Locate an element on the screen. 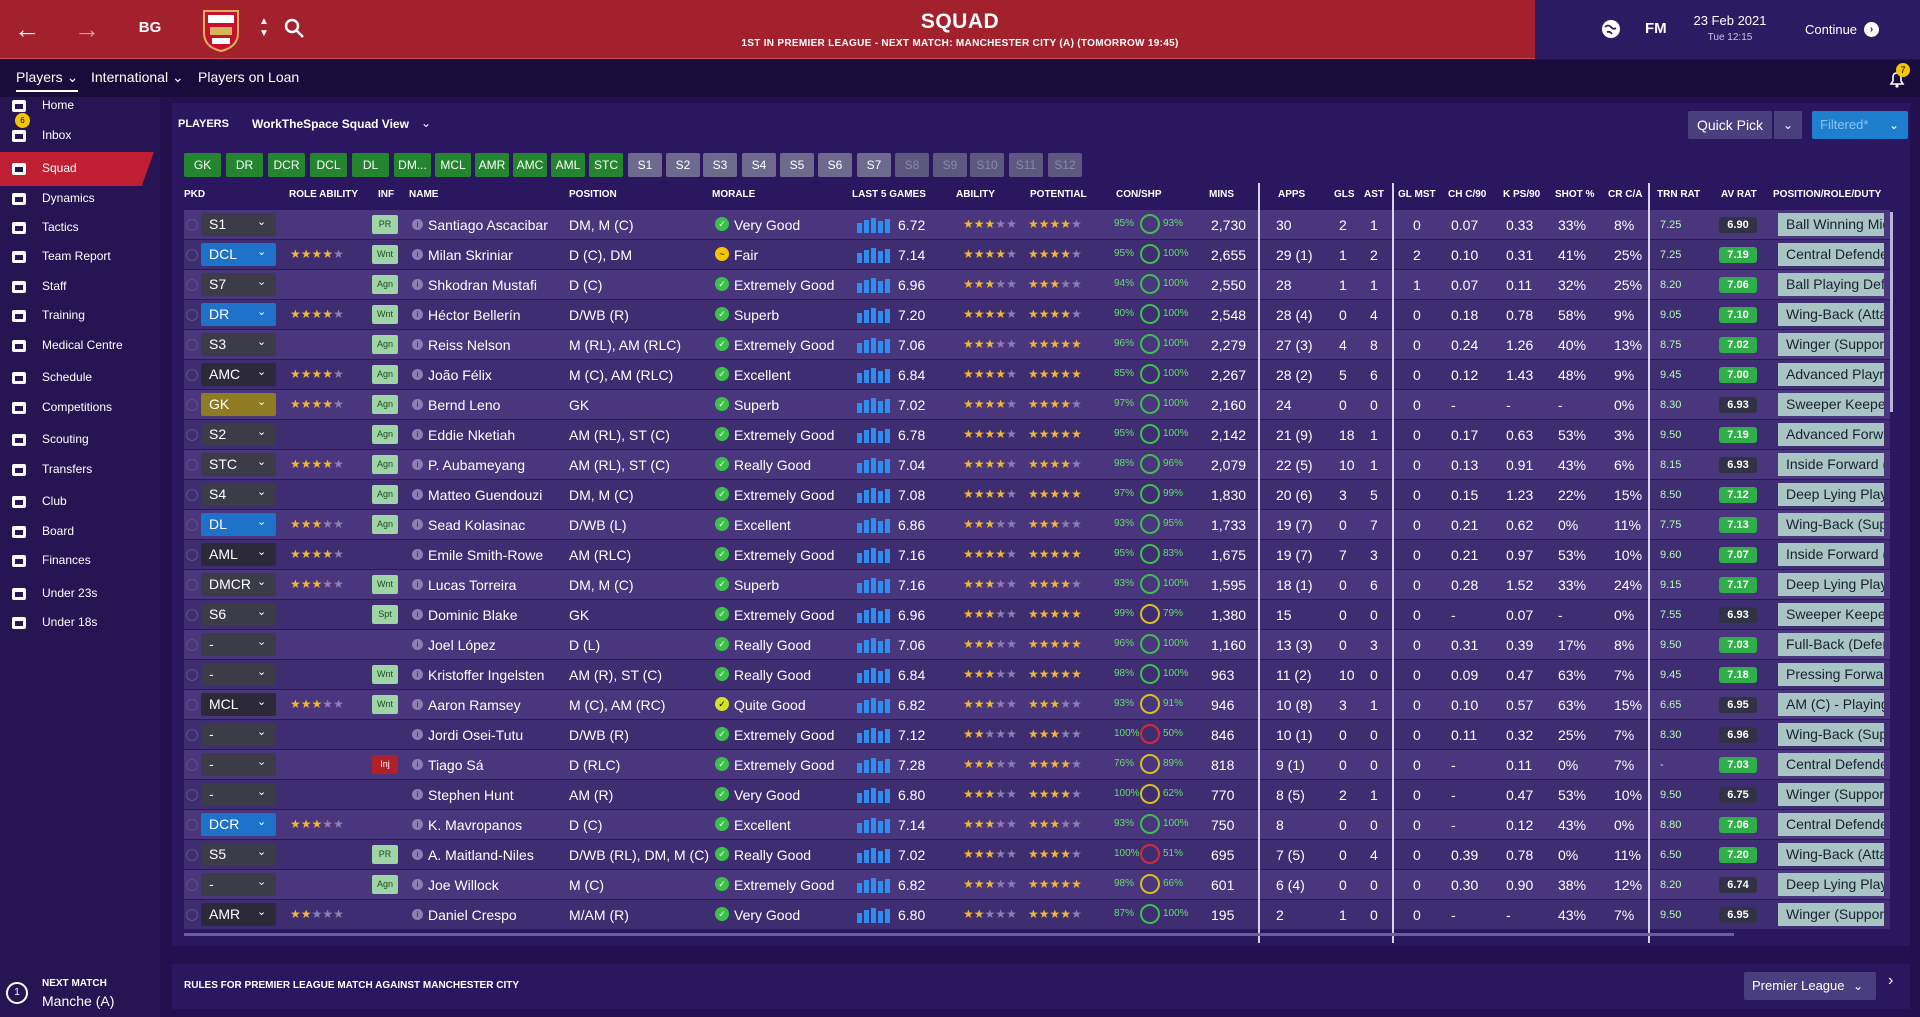 The image size is (1920, 1017). position-filter-amr: AMR is located at coordinates (492, 165).